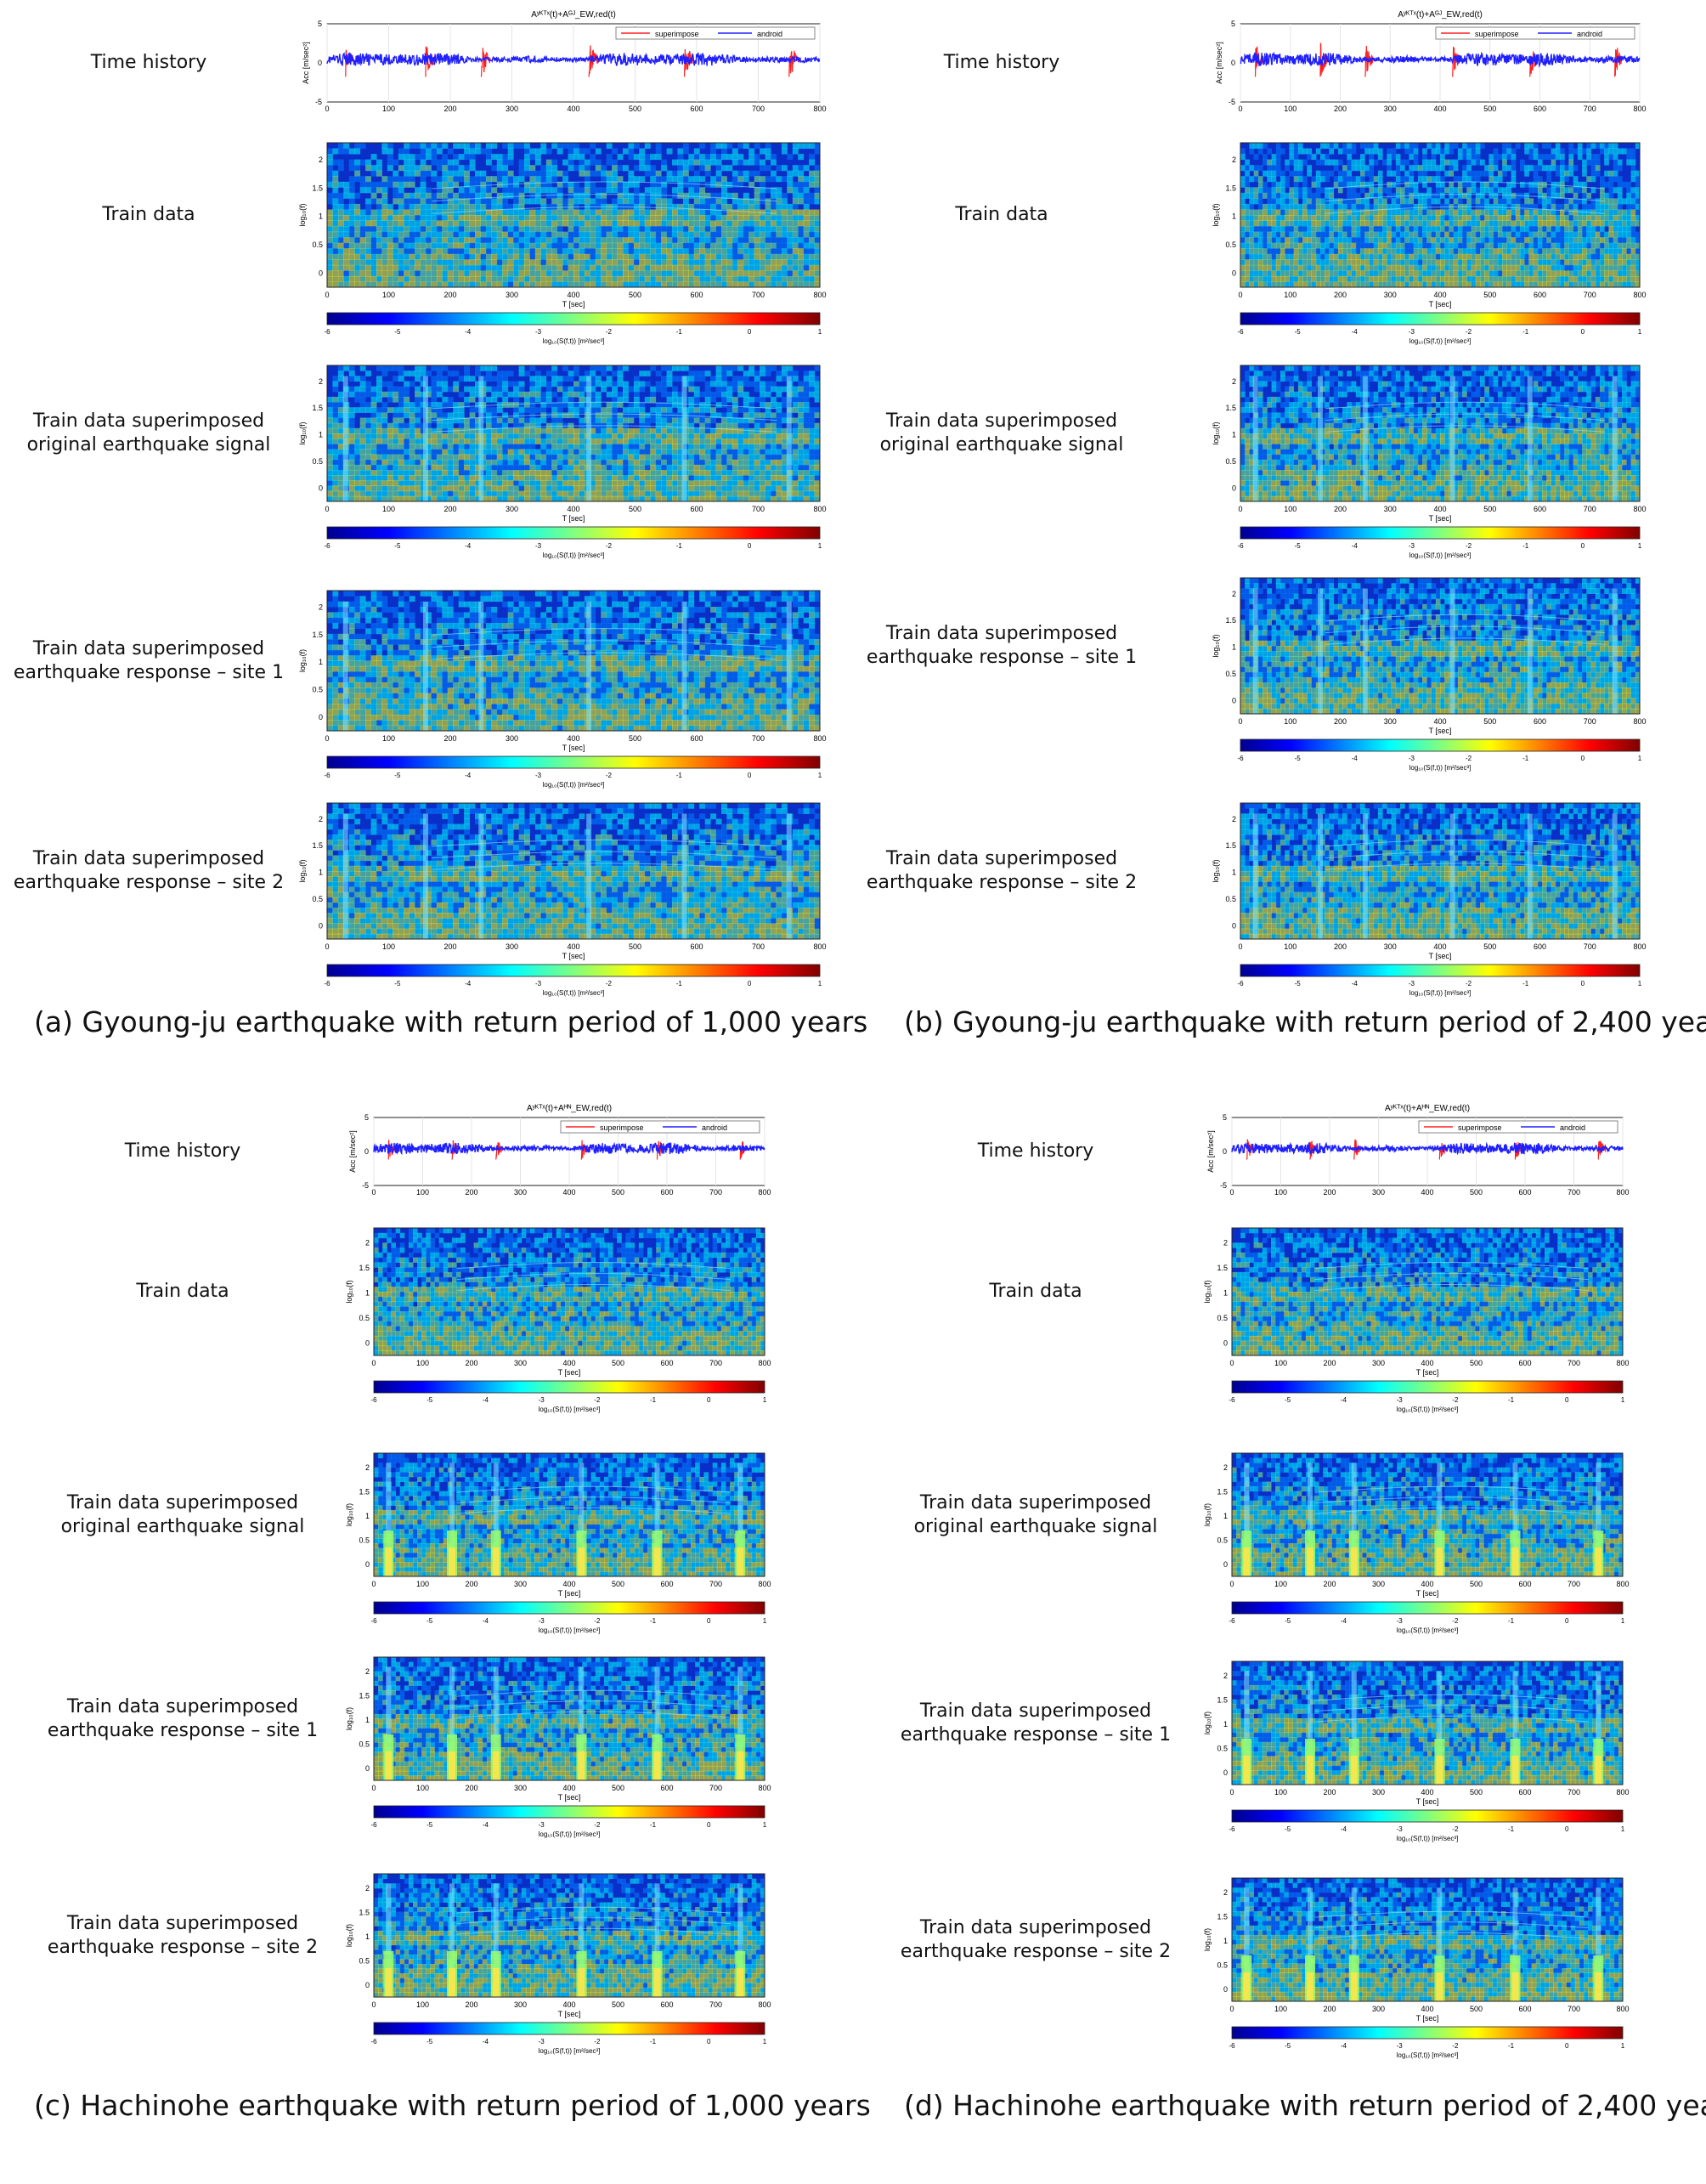  What do you see at coordinates (321, 488) in the screenshot?
I see `spectrogram-y-tick-label: 0` at bounding box center [321, 488].